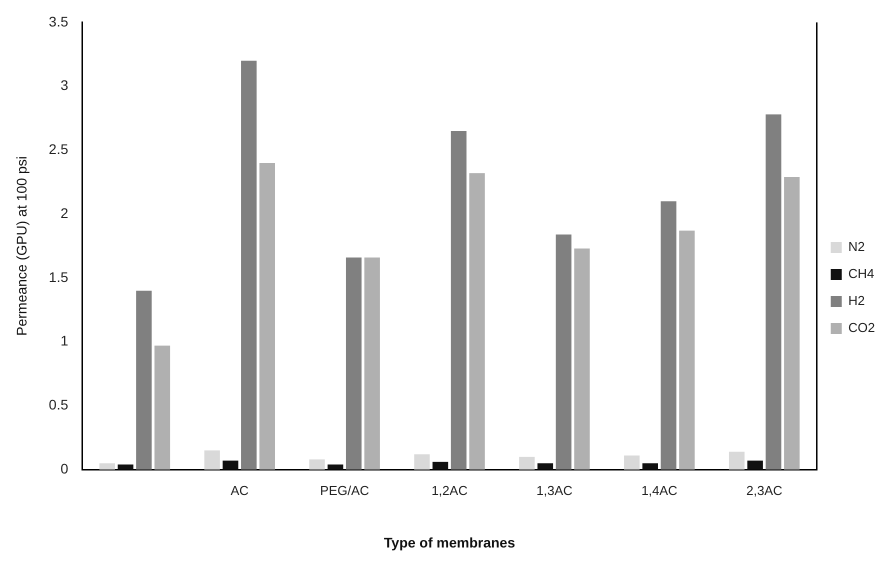 This screenshot has height=576, width=895. I want to click on y-tick-label: 1.5, so click(58, 276).